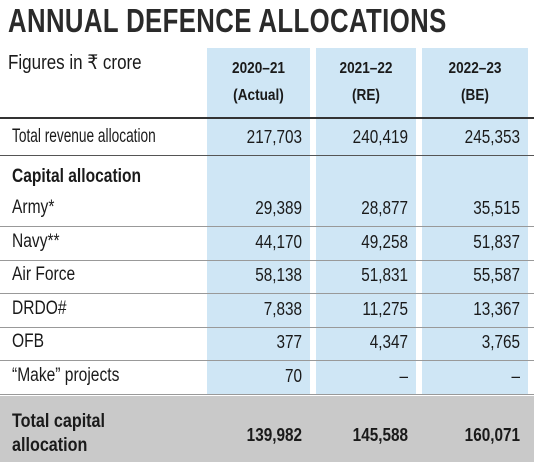 The width and height of the screenshot is (534, 462). Describe the element at coordinates (278, 275) in the screenshot. I see `cell-value: 58,138` at that location.